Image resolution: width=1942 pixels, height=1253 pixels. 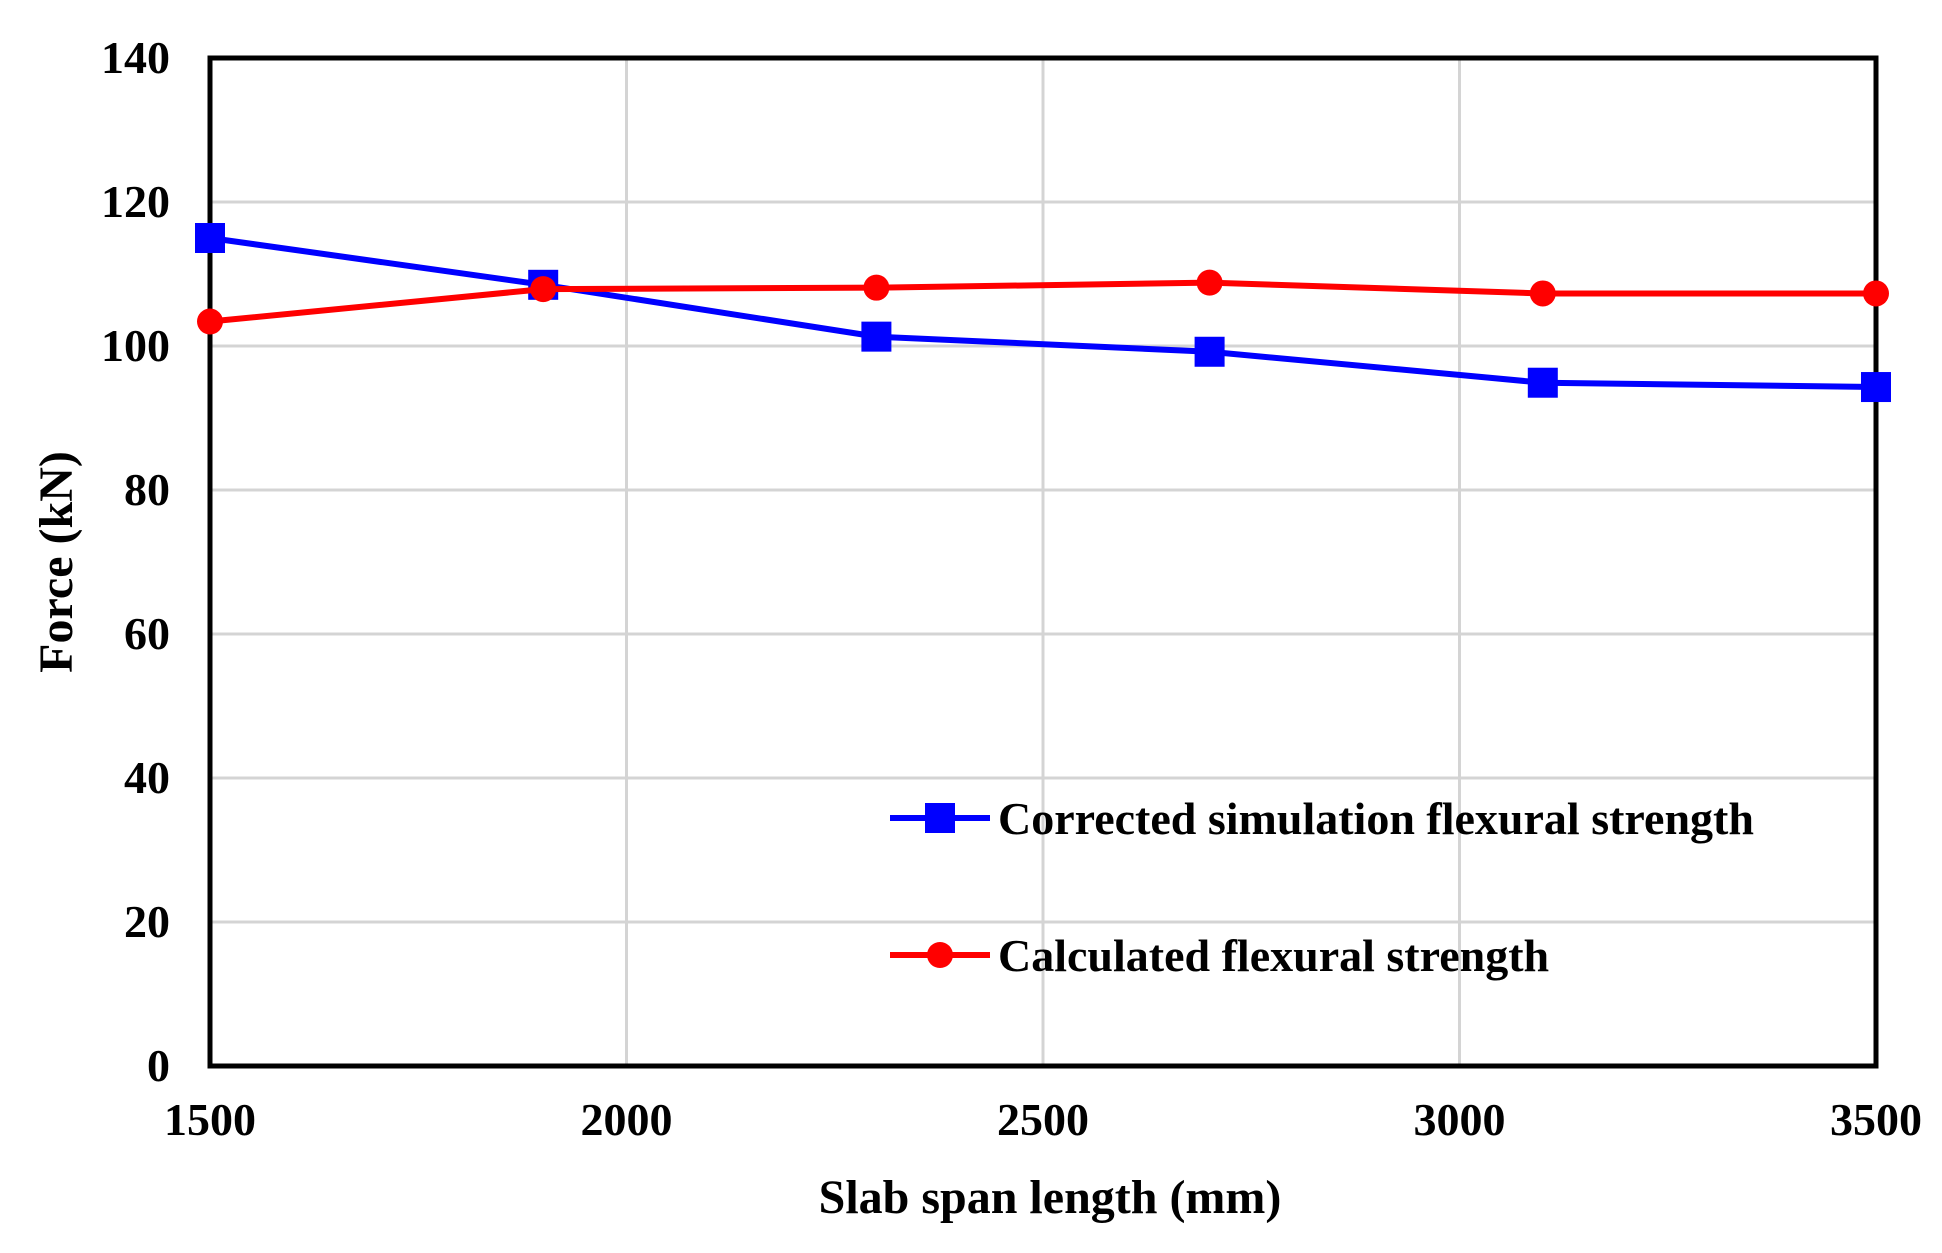 I want to click on x-tick-label-3000: 3000, so click(x=1460, y=1119).